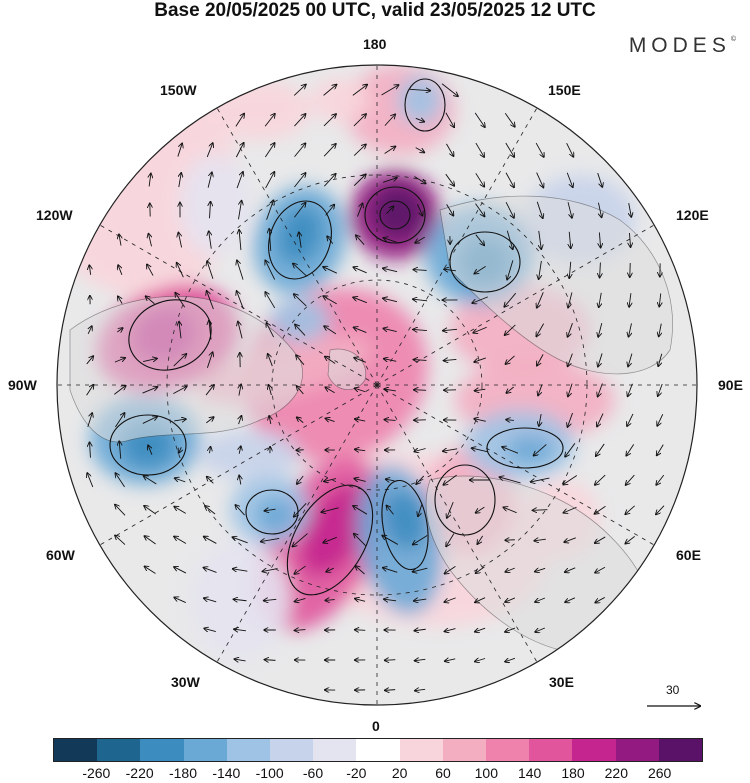  I want to click on colorbar-tick-label: 140, so click(529, 773).